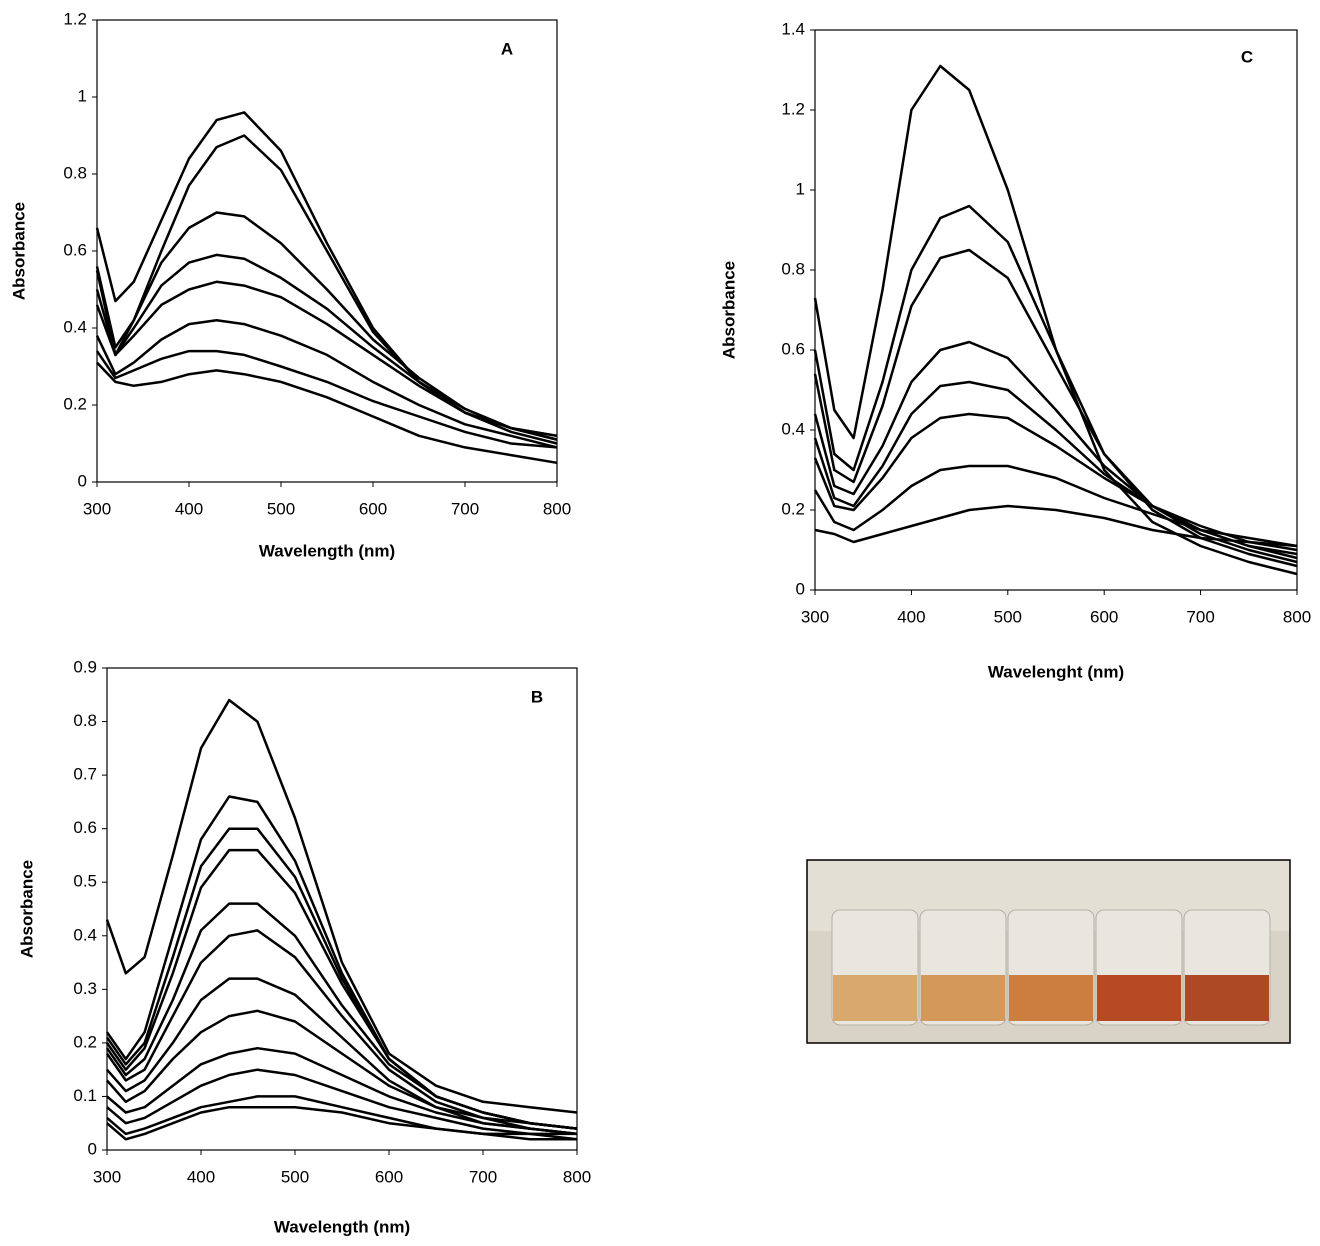 This screenshot has height=1246, width=1320. Describe the element at coordinates (1247, 56) in the screenshot. I see `panel-label: C` at that location.